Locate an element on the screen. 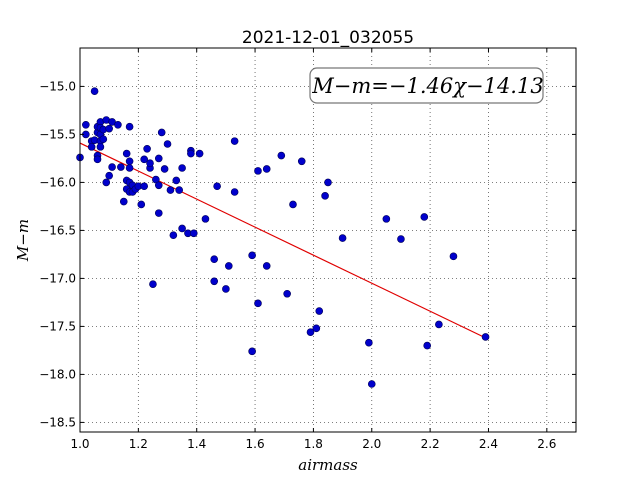 The width and height of the screenshot is (640, 480). x-tick-label: 1.6 is located at coordinates (255, 444).